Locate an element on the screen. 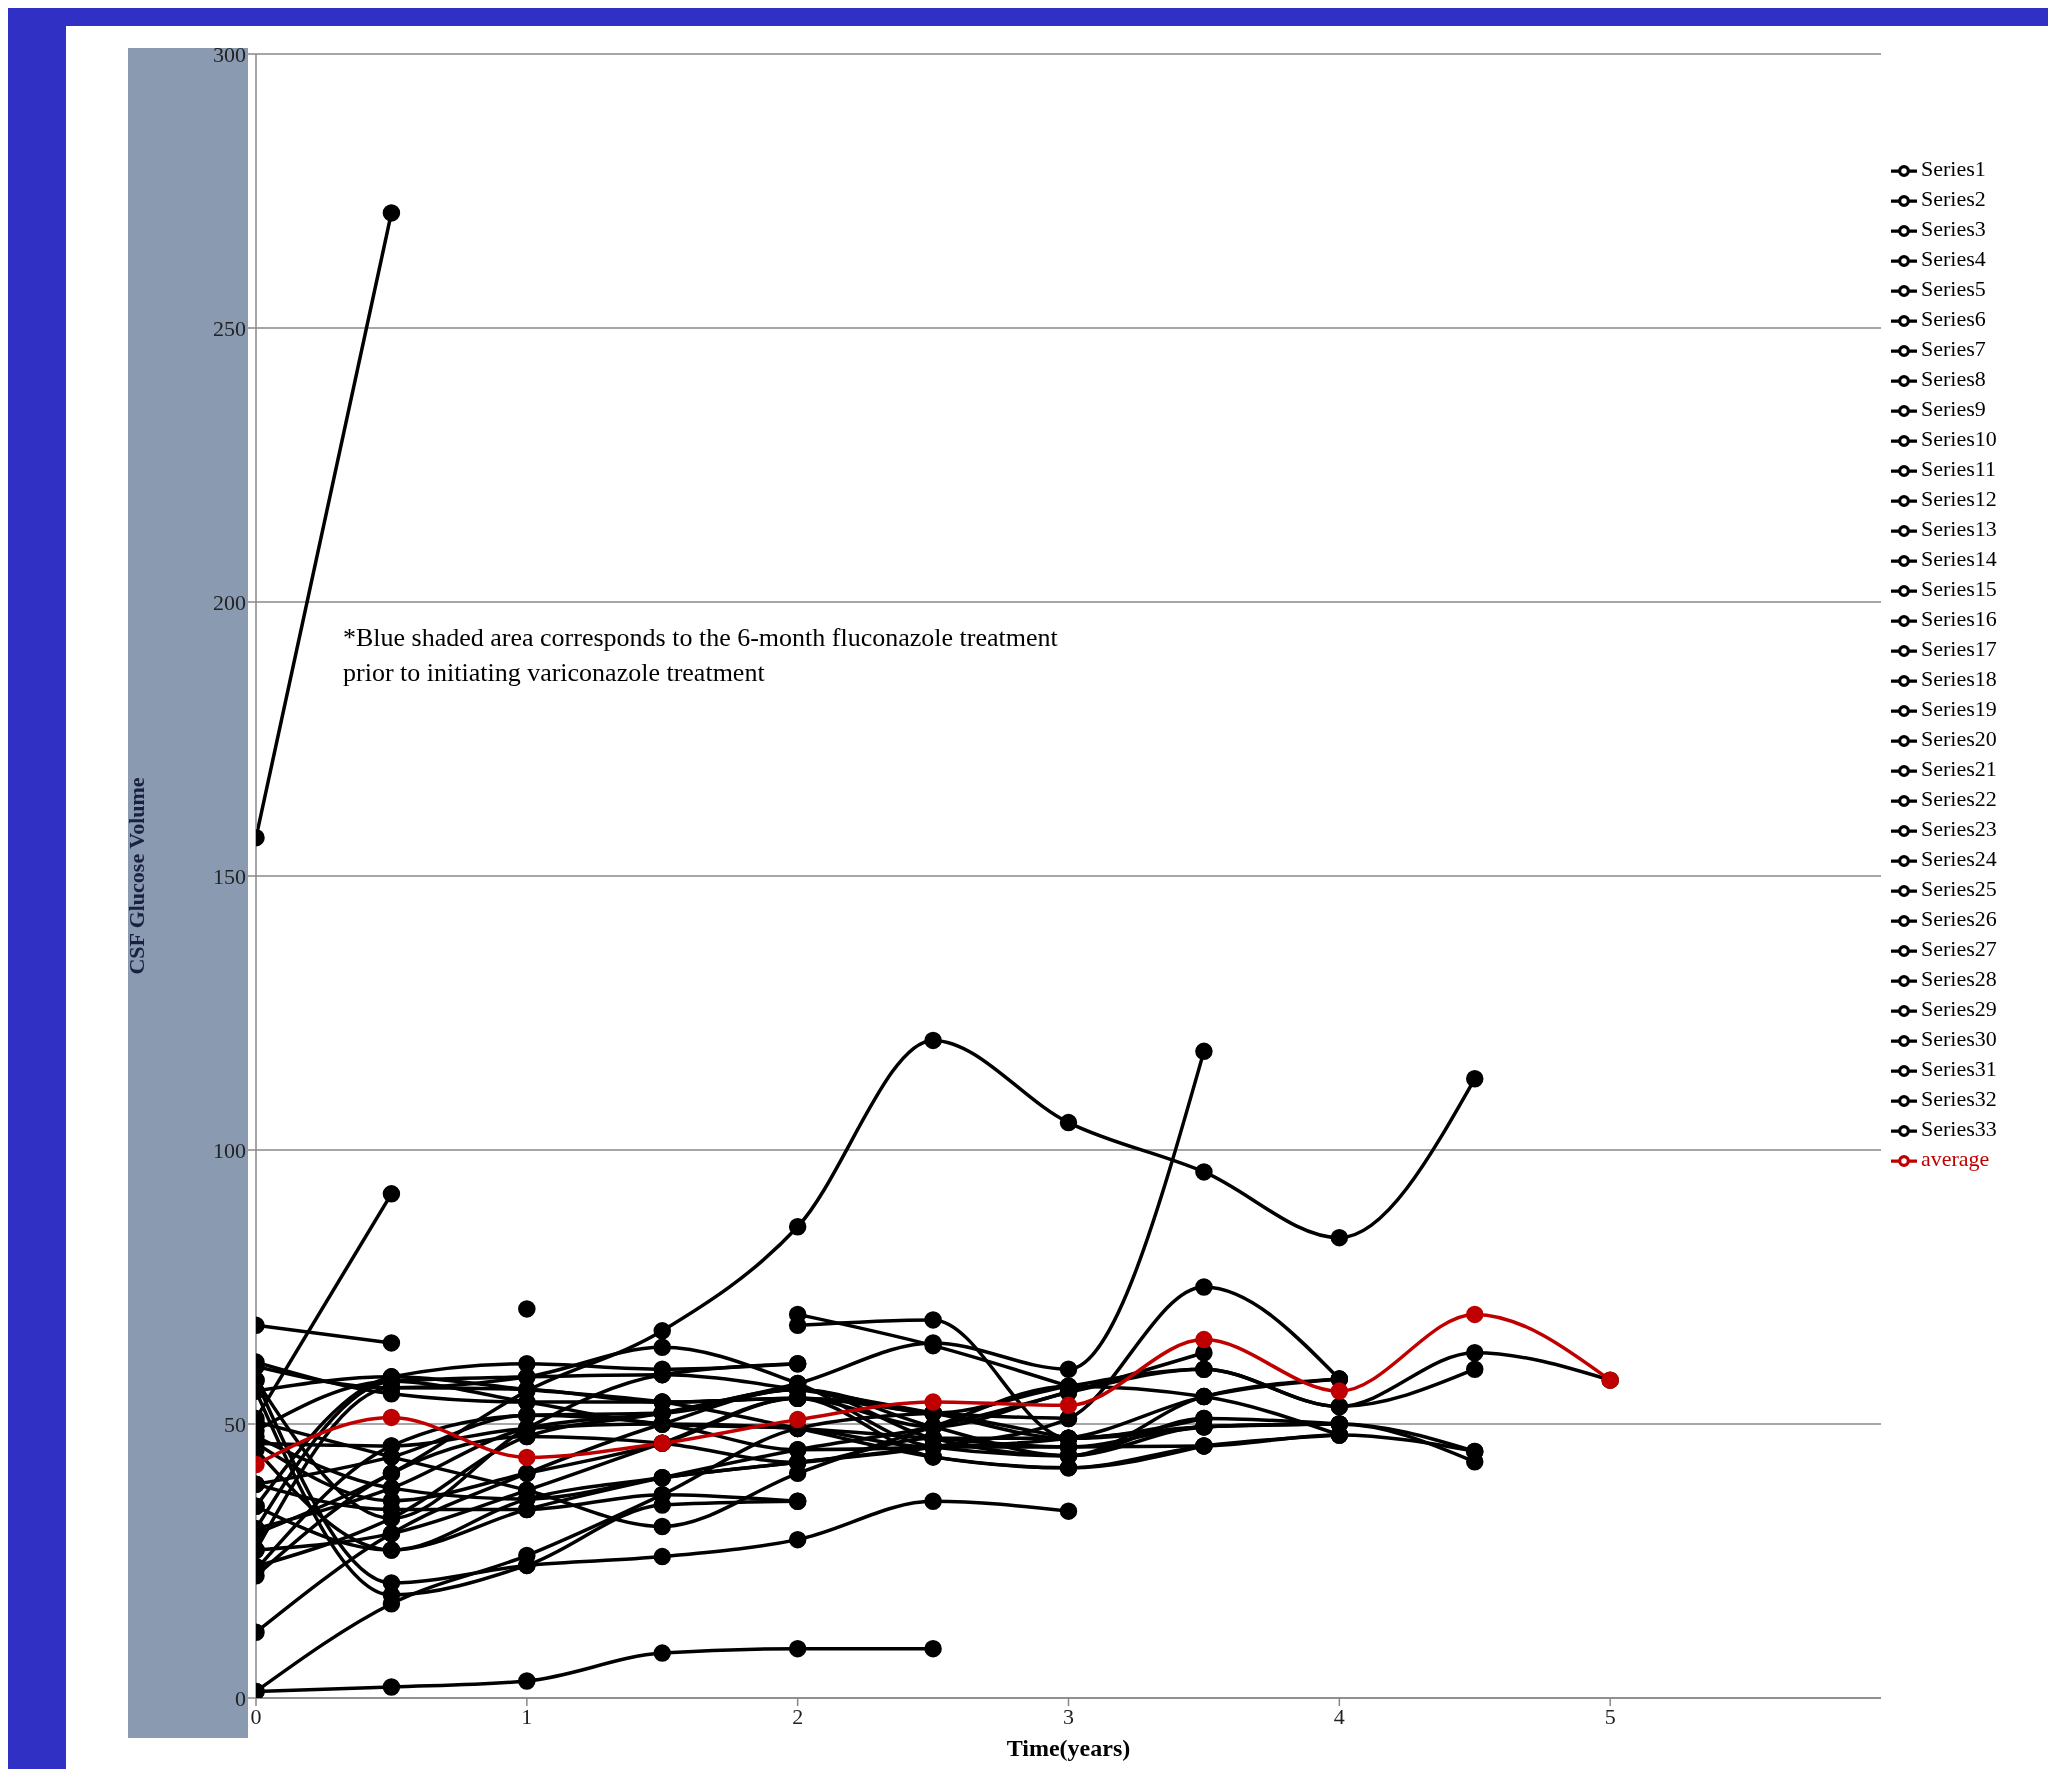 The width and height of the screenshot is (2056, 1777). legend-label: Series6 is located at coordinates (1953, 318).